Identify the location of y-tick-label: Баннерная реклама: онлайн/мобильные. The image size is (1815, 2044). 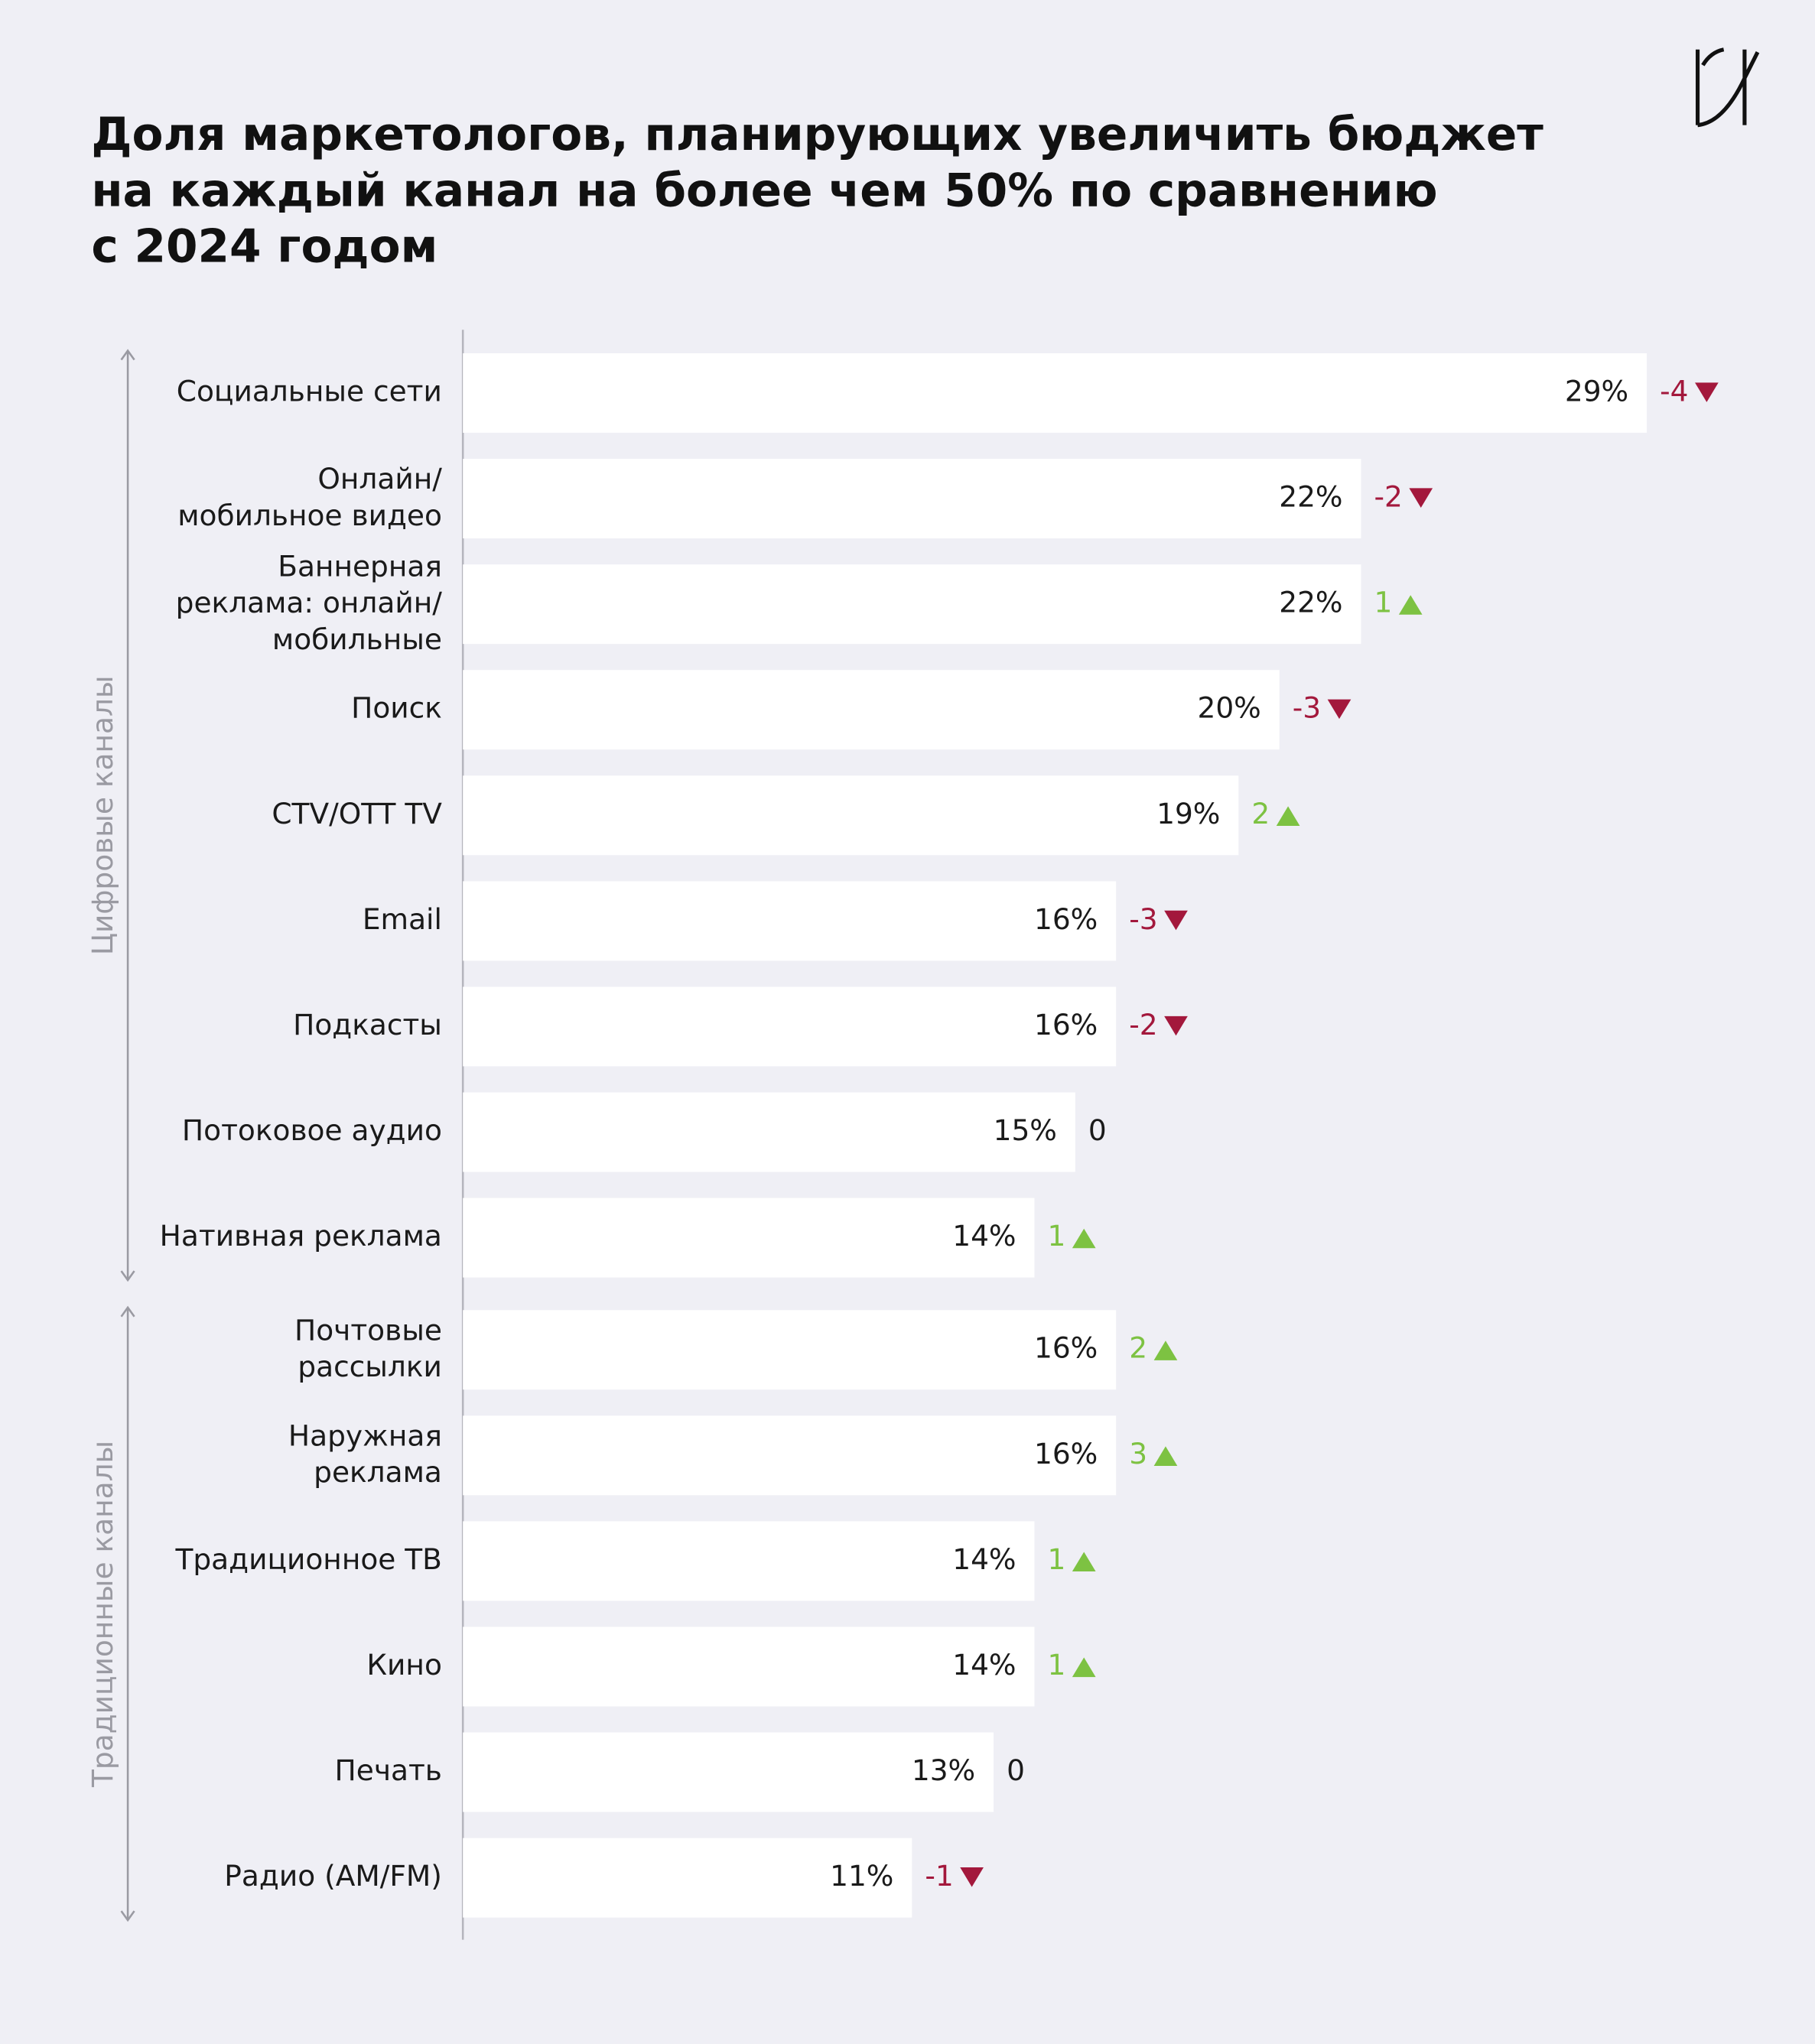
(309, 602).